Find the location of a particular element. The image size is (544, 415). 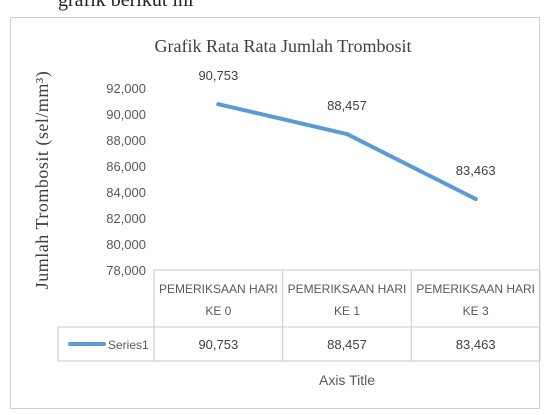

data-label: 90,753 is located at coordinates (218, 75).